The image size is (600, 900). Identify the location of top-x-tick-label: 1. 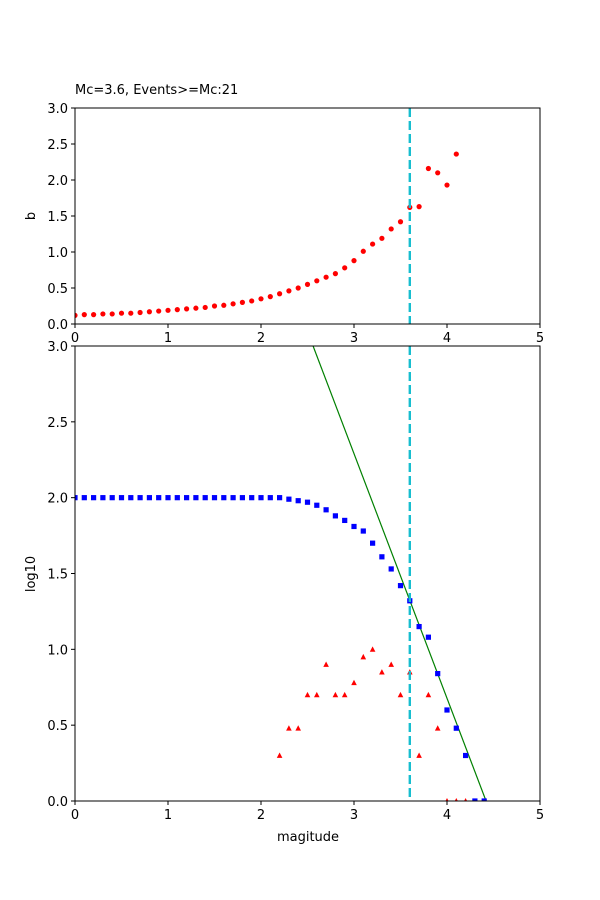
(168, 338).